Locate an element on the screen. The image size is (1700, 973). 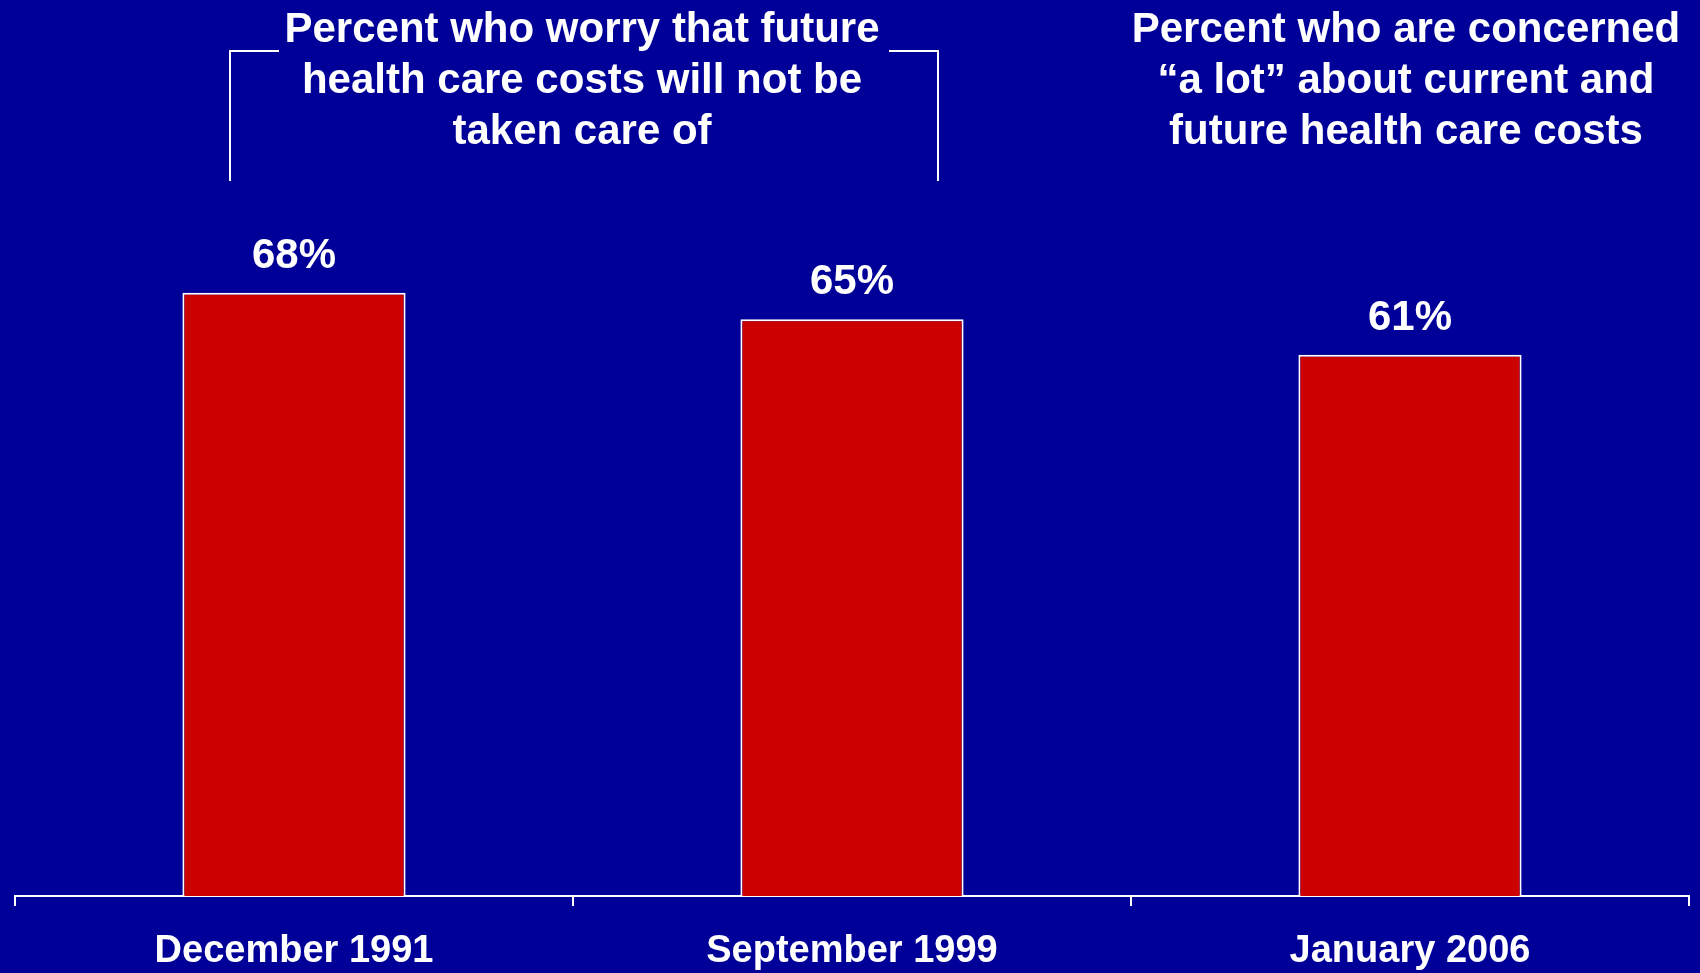
x-tick-label: January 2006 is located at coordinates (1410, 949).